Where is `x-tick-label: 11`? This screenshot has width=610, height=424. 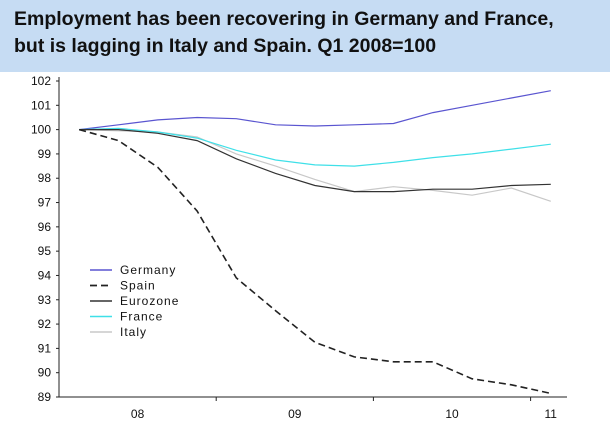 x-tick-label: 11 is located at coordinates (551, 414).